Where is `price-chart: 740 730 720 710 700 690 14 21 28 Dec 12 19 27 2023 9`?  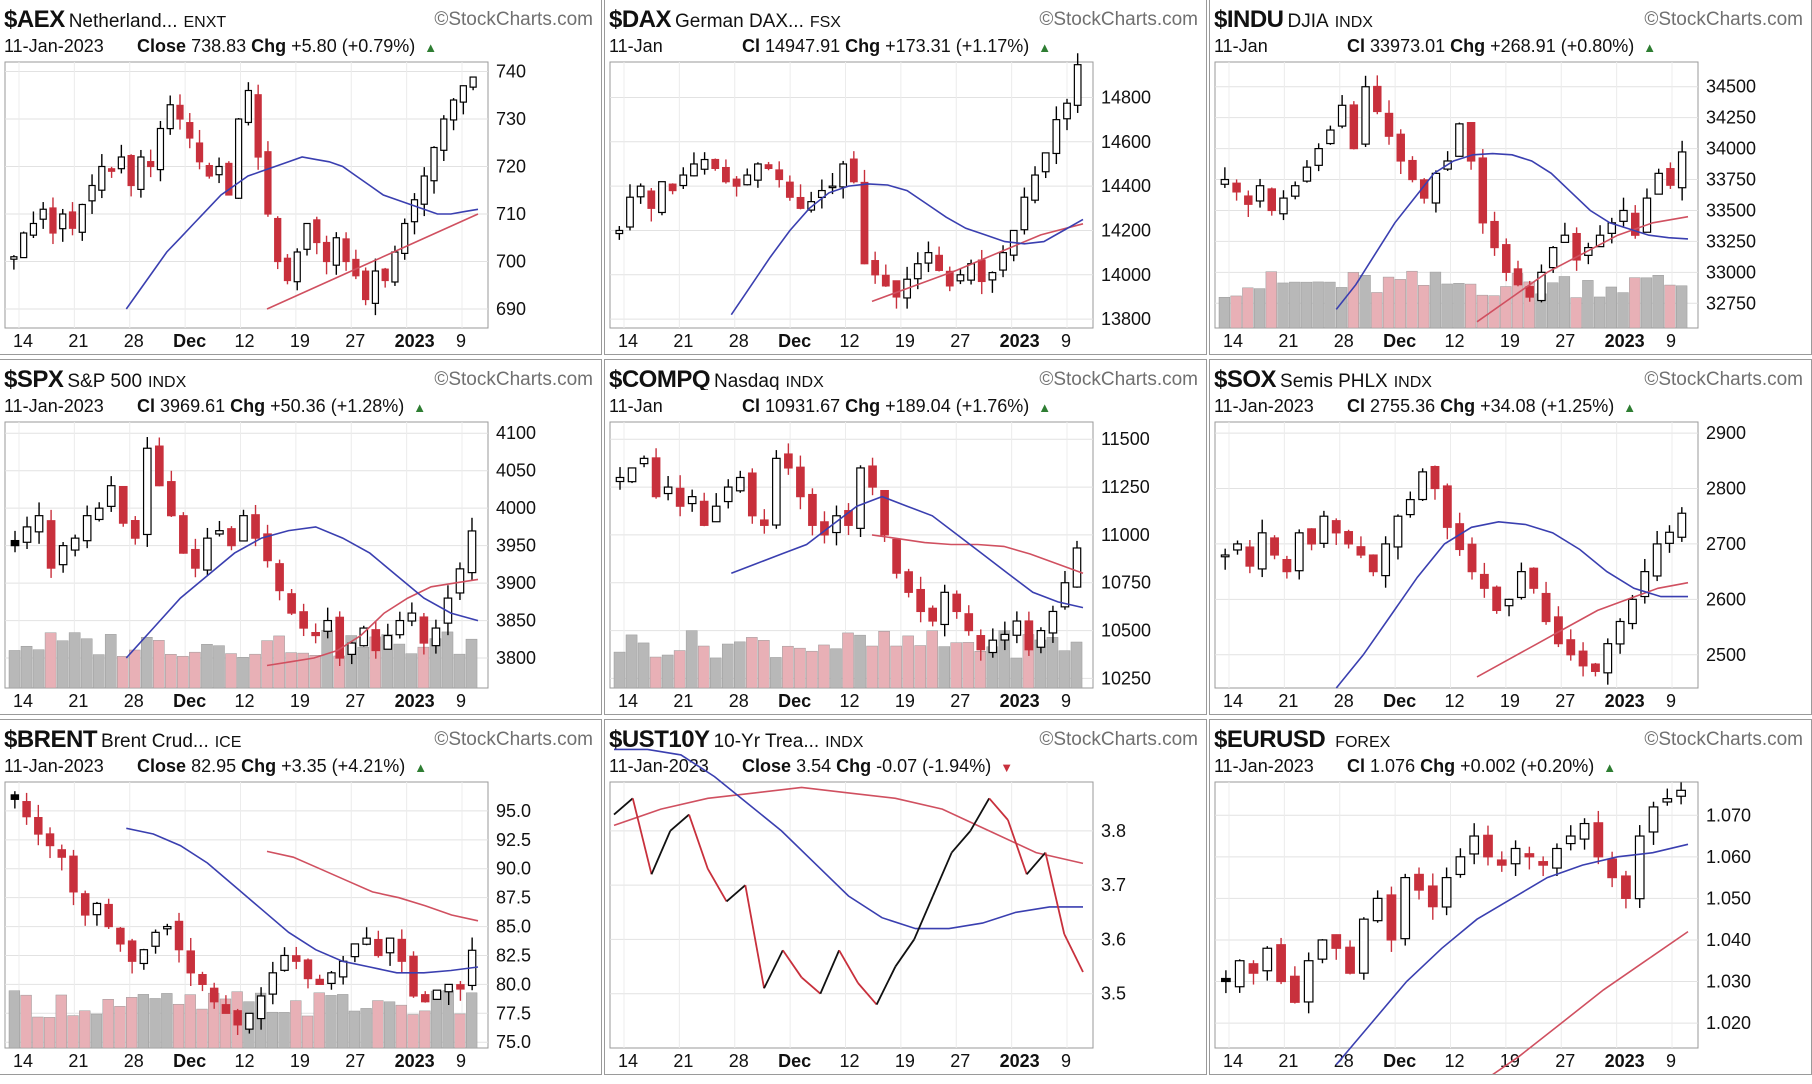 price-chart: 740 730 720 710 700 690 14 21 28 Dec 12 19 27 2023 9 is located at coordinates (300, 177).